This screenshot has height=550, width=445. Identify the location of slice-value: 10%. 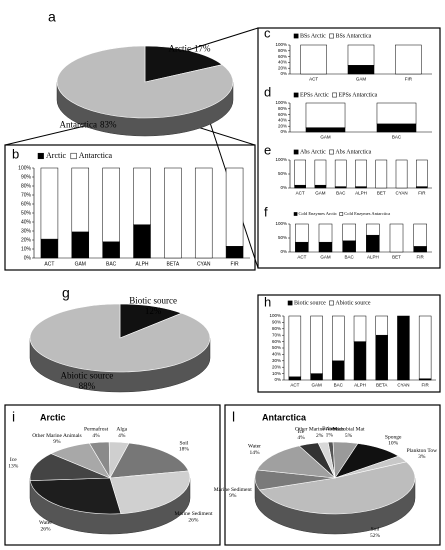
(393, 444).